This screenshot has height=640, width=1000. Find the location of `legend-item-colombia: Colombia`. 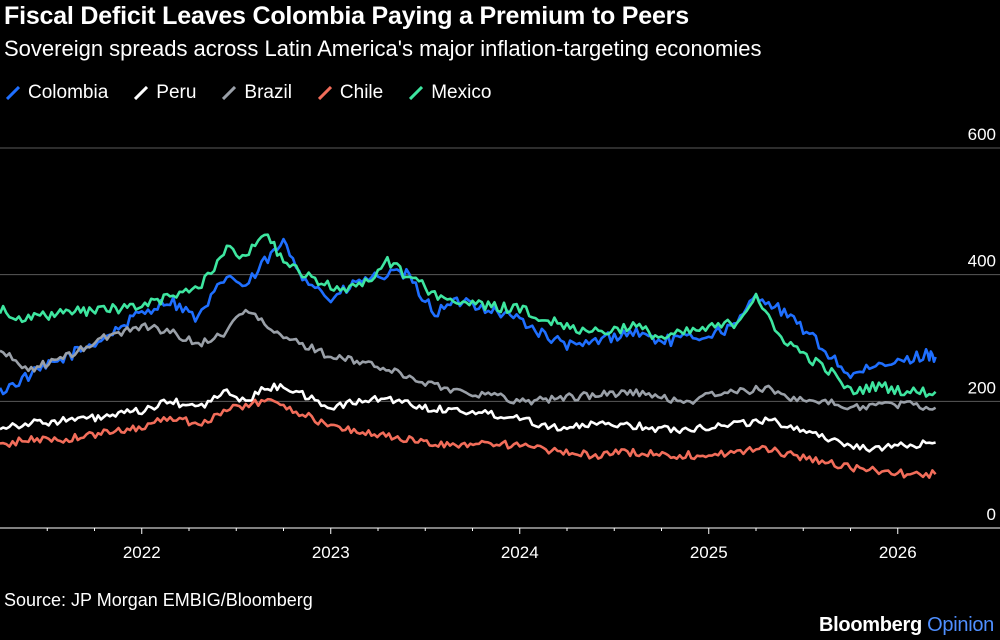

legend-item-colombia: Colombia is located at coordinates (57, 93).